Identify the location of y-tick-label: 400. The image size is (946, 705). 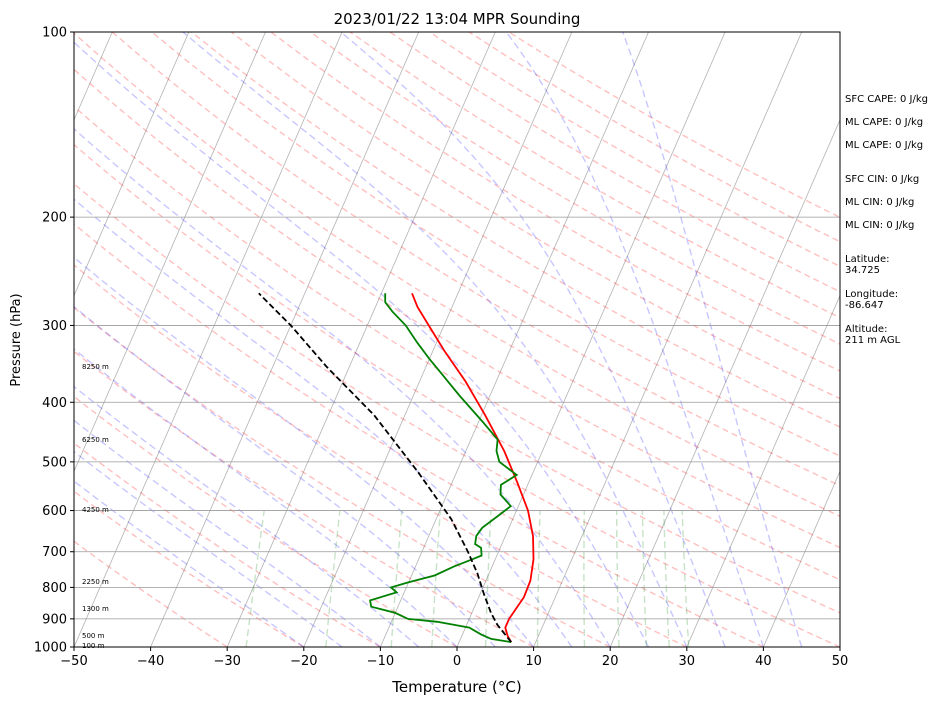
(54, 403).